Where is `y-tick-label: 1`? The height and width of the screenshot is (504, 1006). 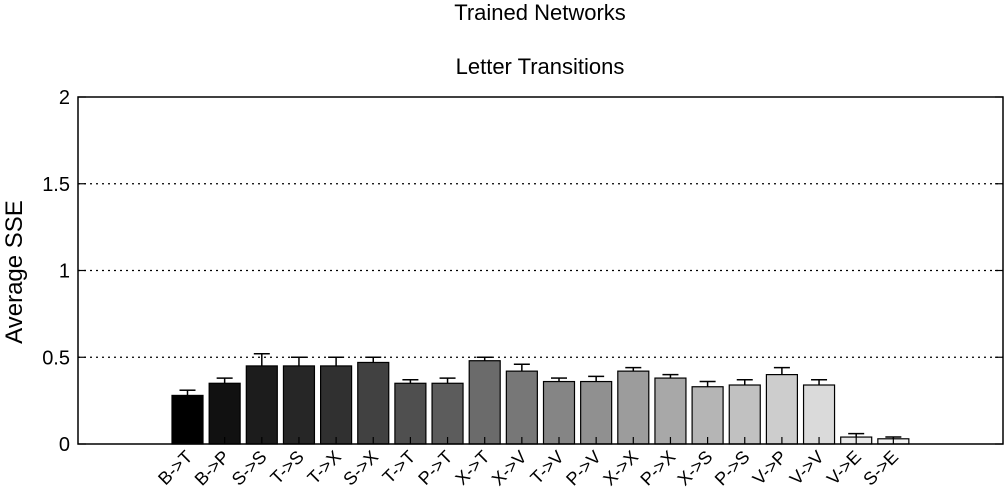 y-tick-label: 1 is located at coordinates (64, 272).